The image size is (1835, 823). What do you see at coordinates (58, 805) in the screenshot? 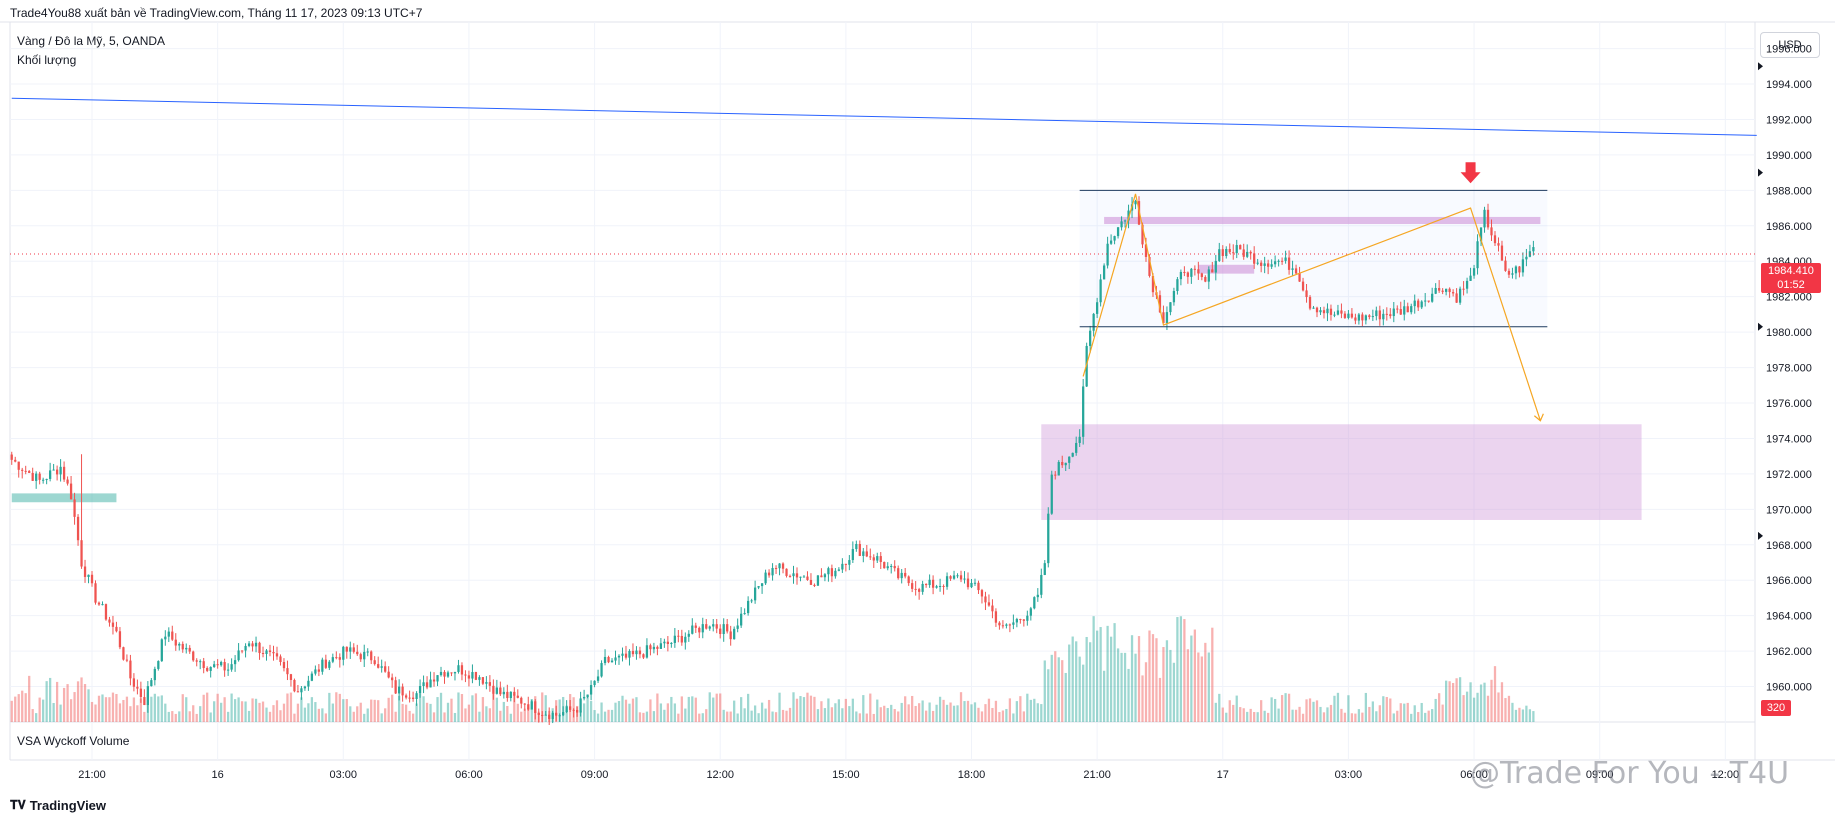
I see `tradingview-logo: 𝐓𝐕 TradingView` at bounding box center [58, 805].